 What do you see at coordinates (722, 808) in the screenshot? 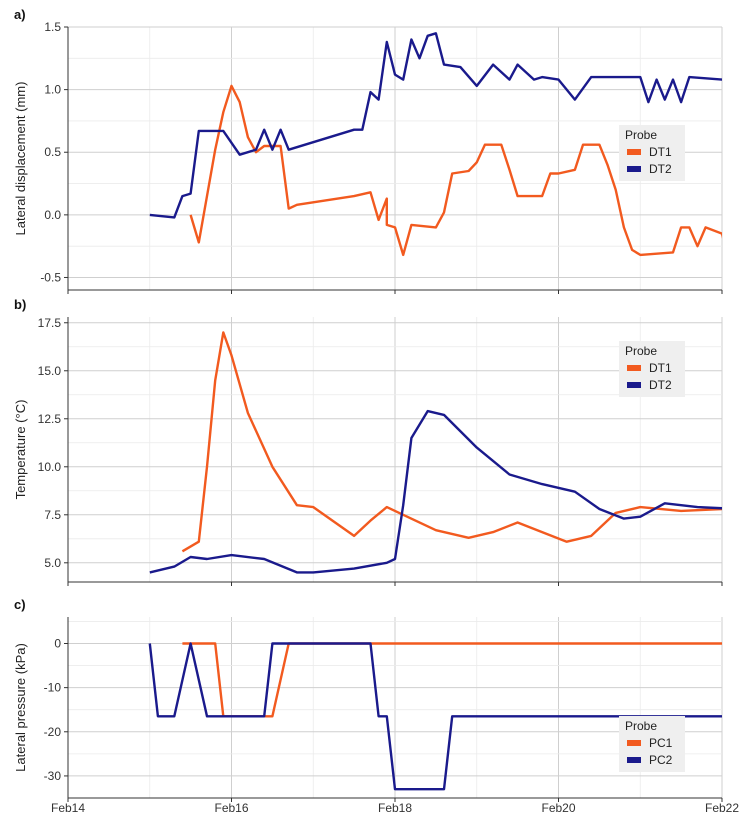
I see `x-tick-label: Feb22` at bounding box center [722, 808].